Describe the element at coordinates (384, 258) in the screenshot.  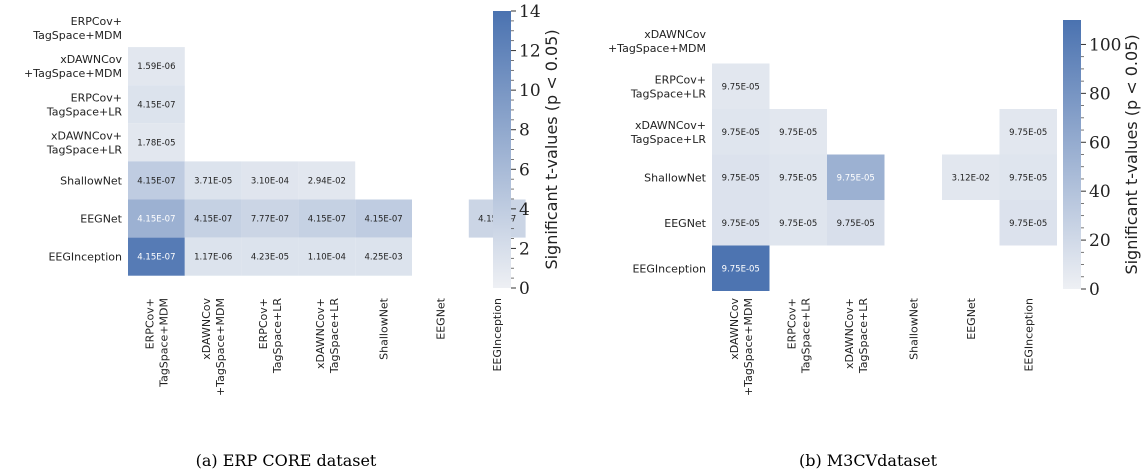
I see `cell-p-value: 4.25E-03` at that location.